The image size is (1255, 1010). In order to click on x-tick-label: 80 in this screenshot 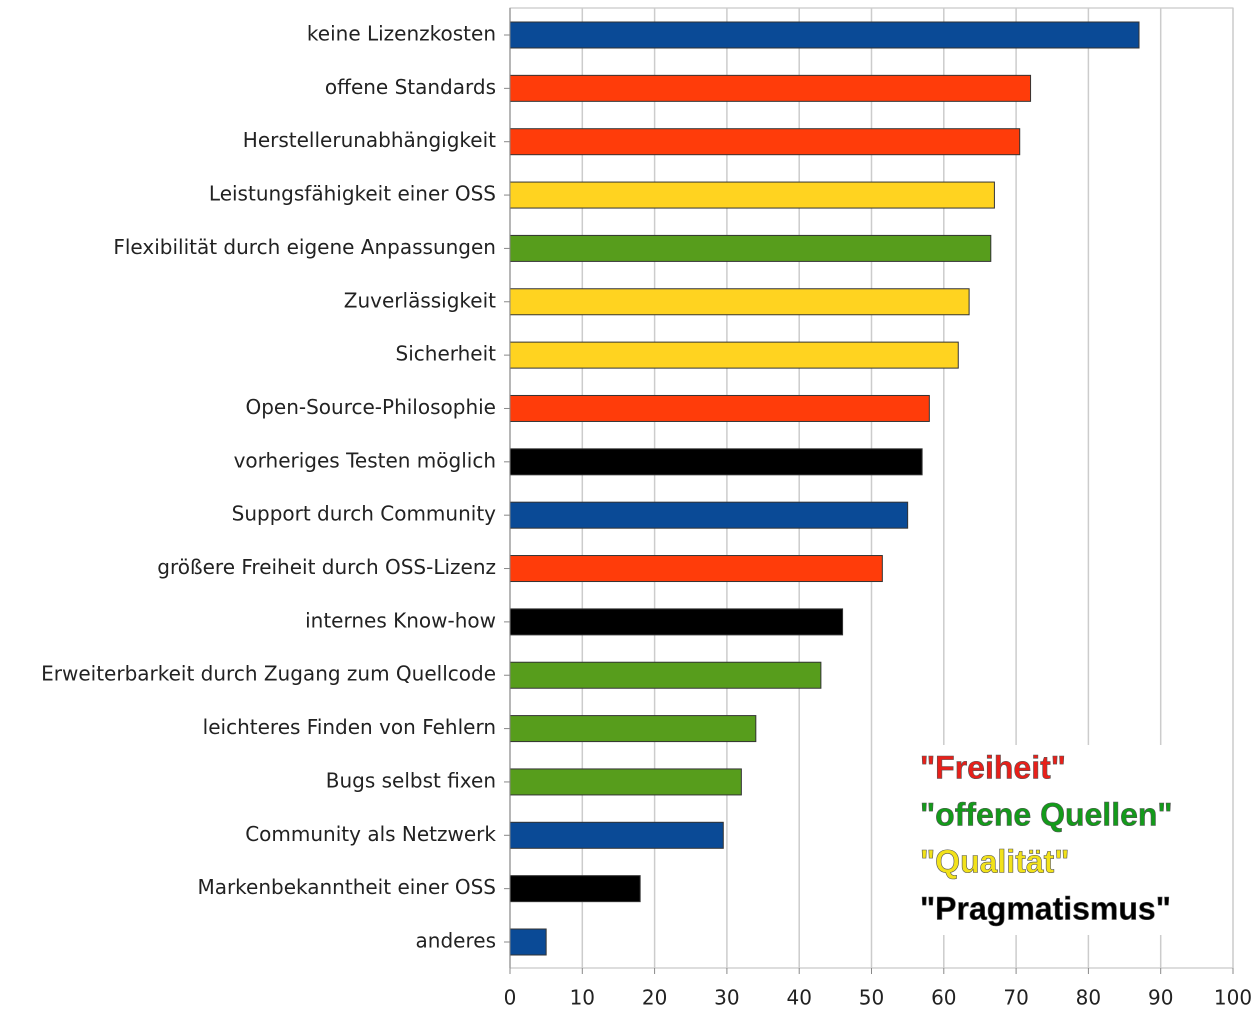, I will do `click(1088, 998)`.